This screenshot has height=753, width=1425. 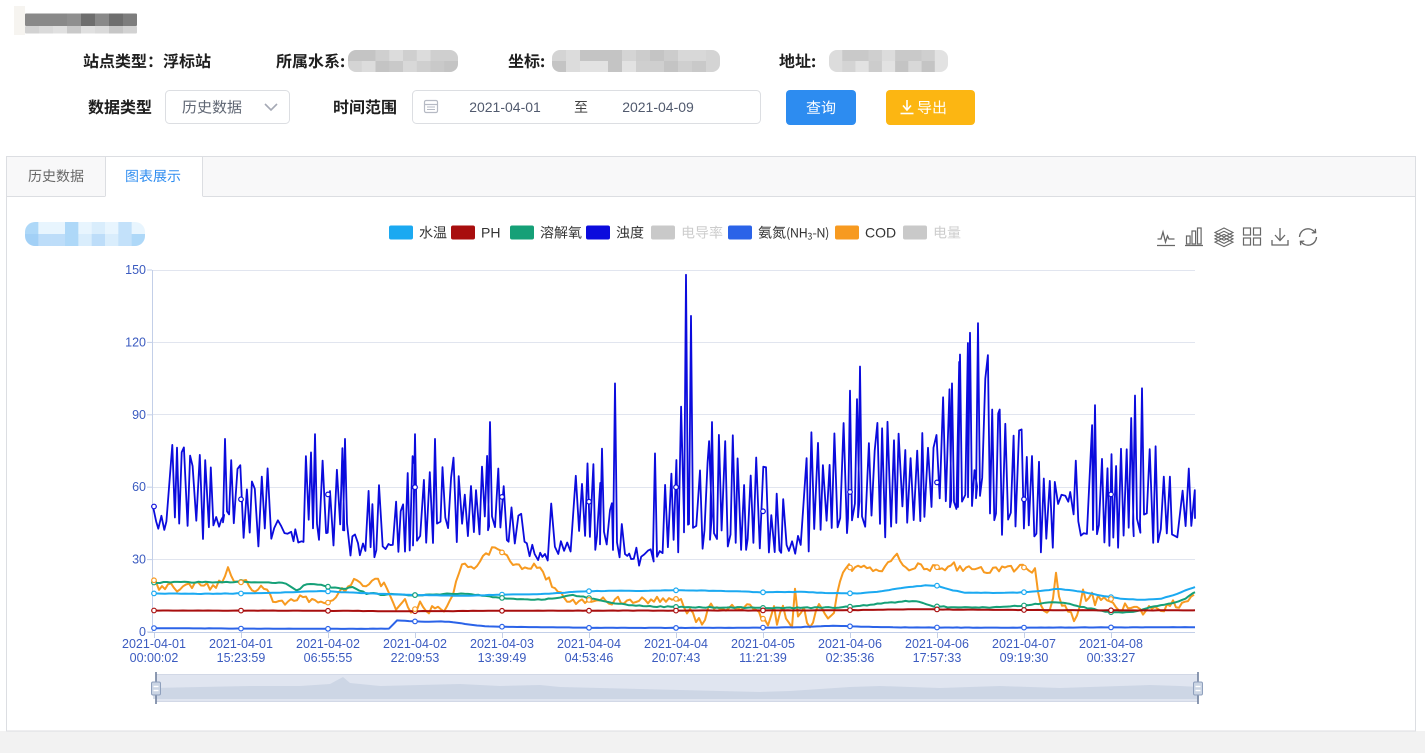 What do you see at coordinates (135, 270) in the screenshot?
I see `svg-text: 150` at bounding box center [135, 270].